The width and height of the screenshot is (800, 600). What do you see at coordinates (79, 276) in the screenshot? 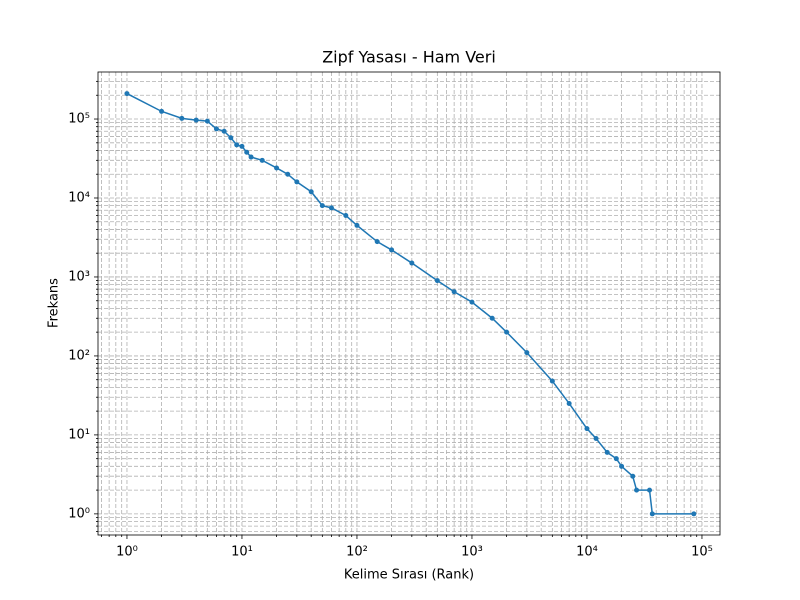
I see `y-tick-label: 10³` at bounding box center [79, 276].